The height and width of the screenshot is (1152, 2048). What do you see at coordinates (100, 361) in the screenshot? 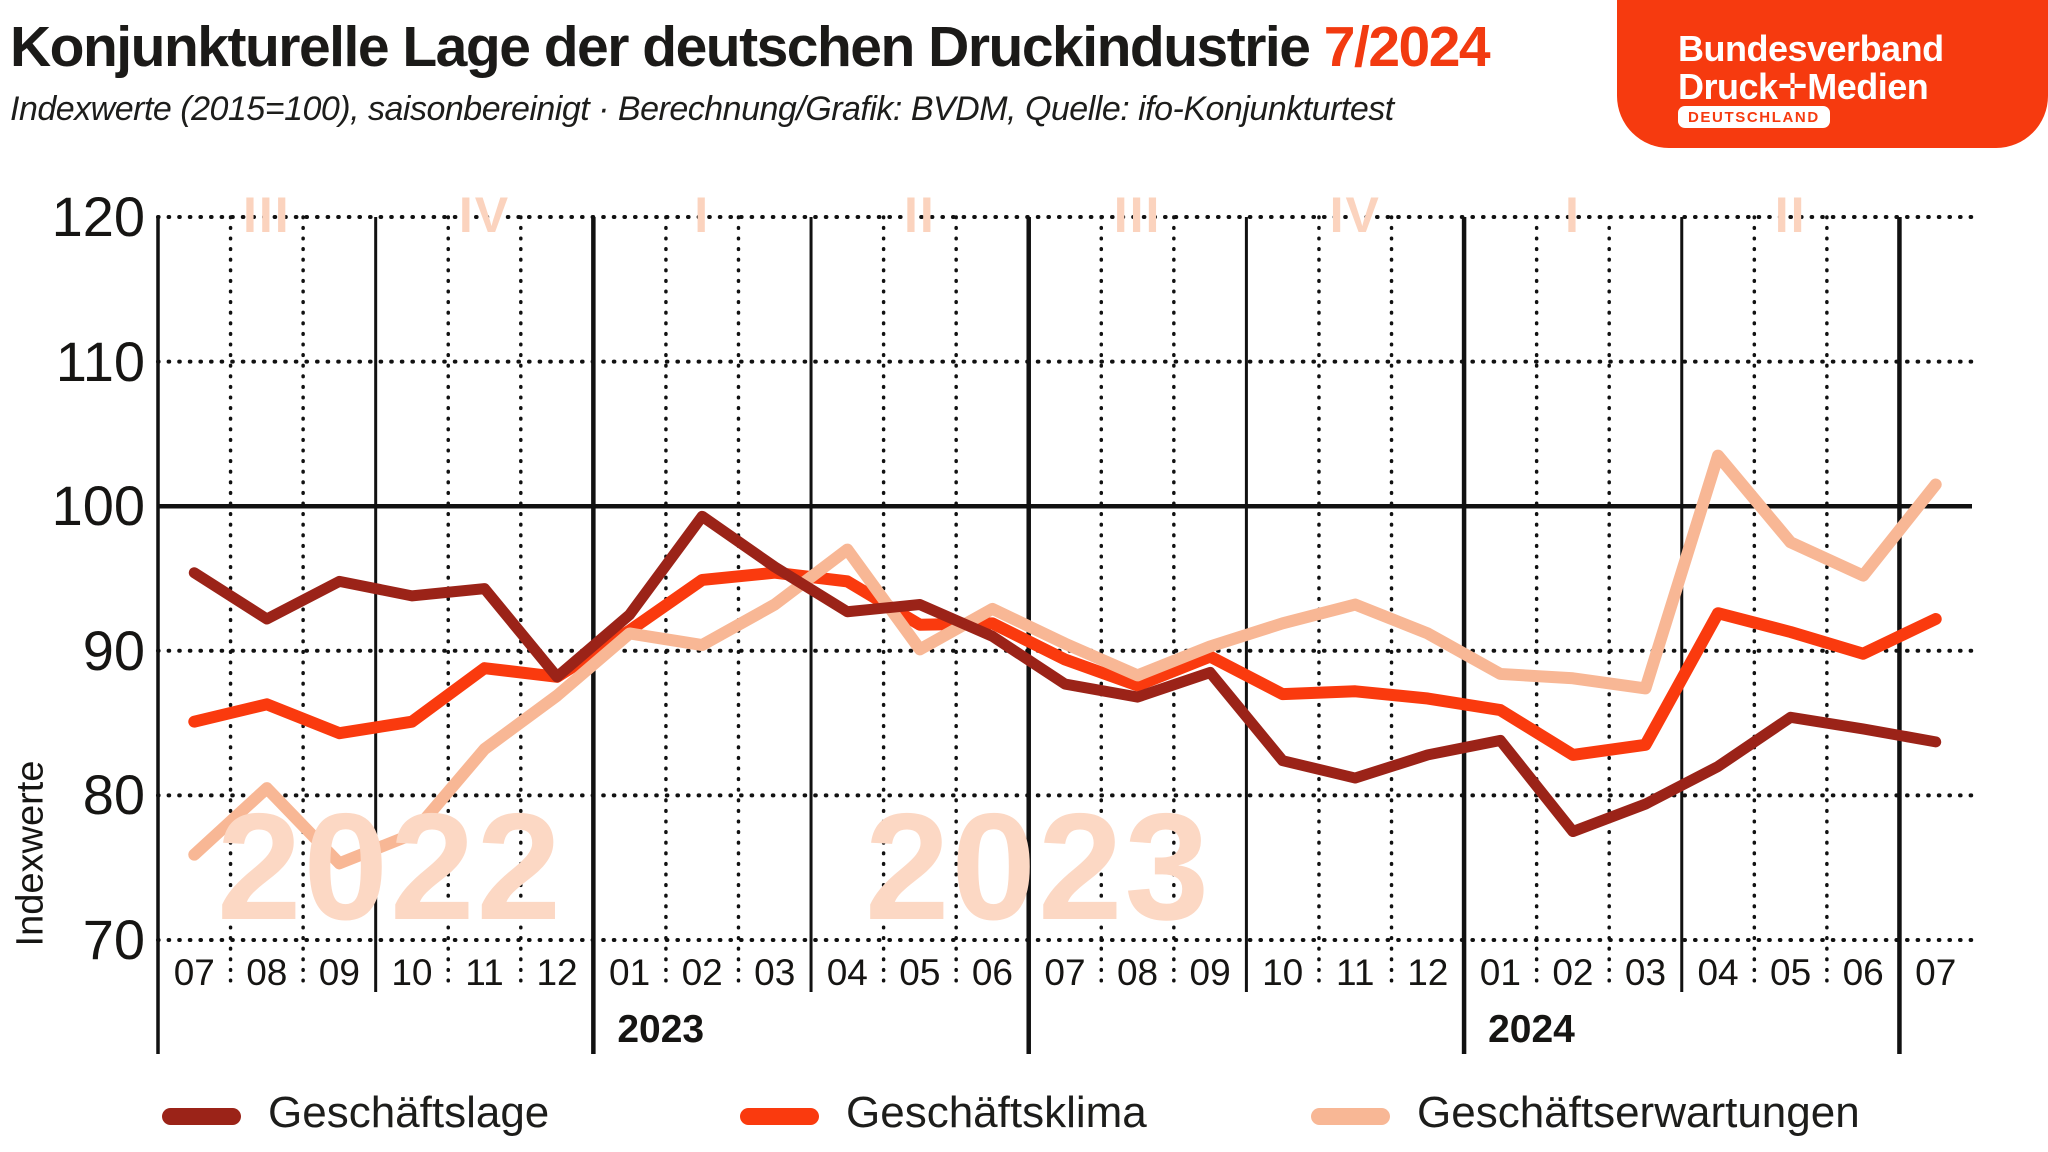
I see `y-tick-label-110: 110` at bounding box center [100, 361].